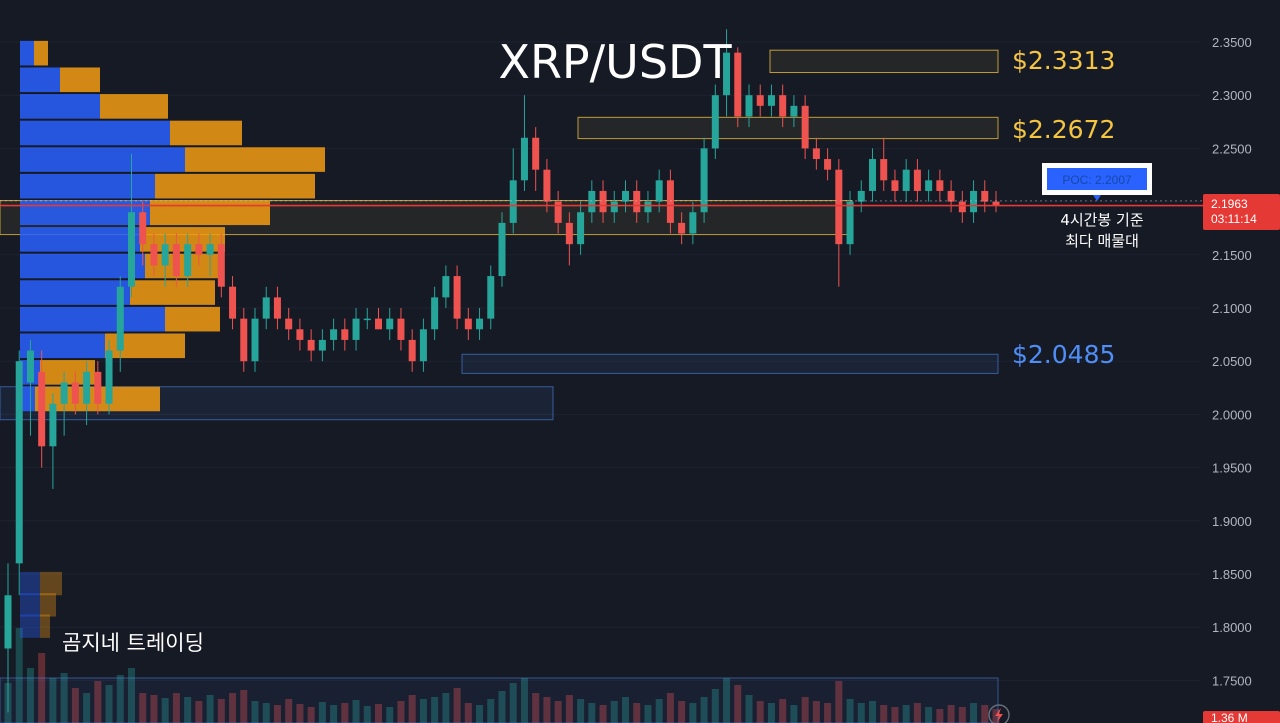 Image resolution: width=1280 pixels, height=723 pixels. Describe the element at coordinates (1232, 468) in the screenshot. I see `price-tick-label: 1.9500` at that location.